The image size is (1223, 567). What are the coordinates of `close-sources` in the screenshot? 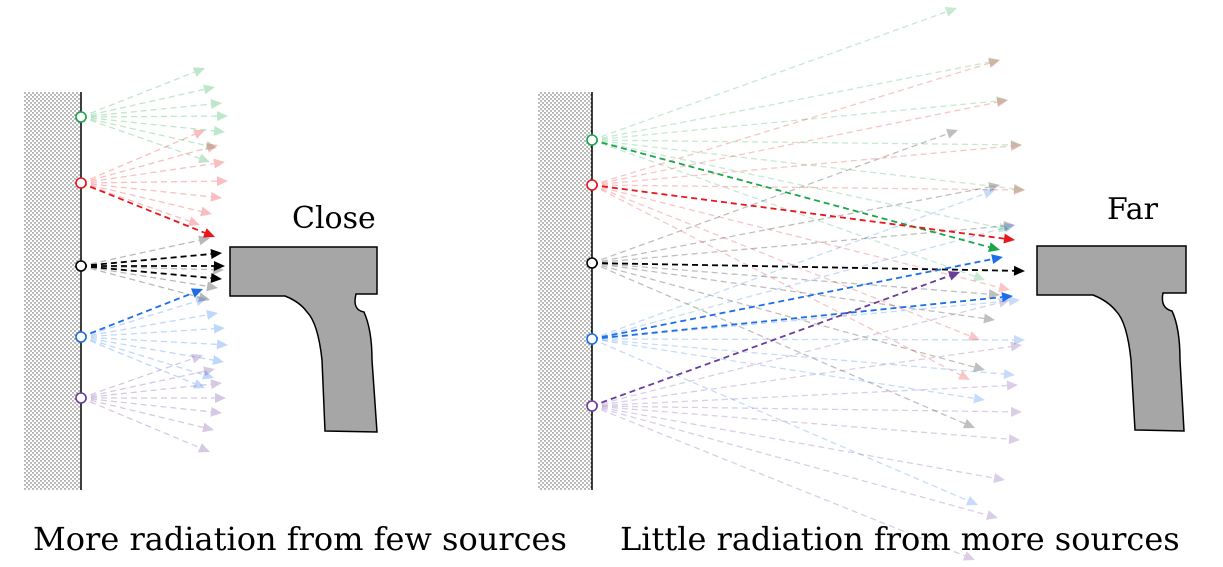 It's located at (81, 257).